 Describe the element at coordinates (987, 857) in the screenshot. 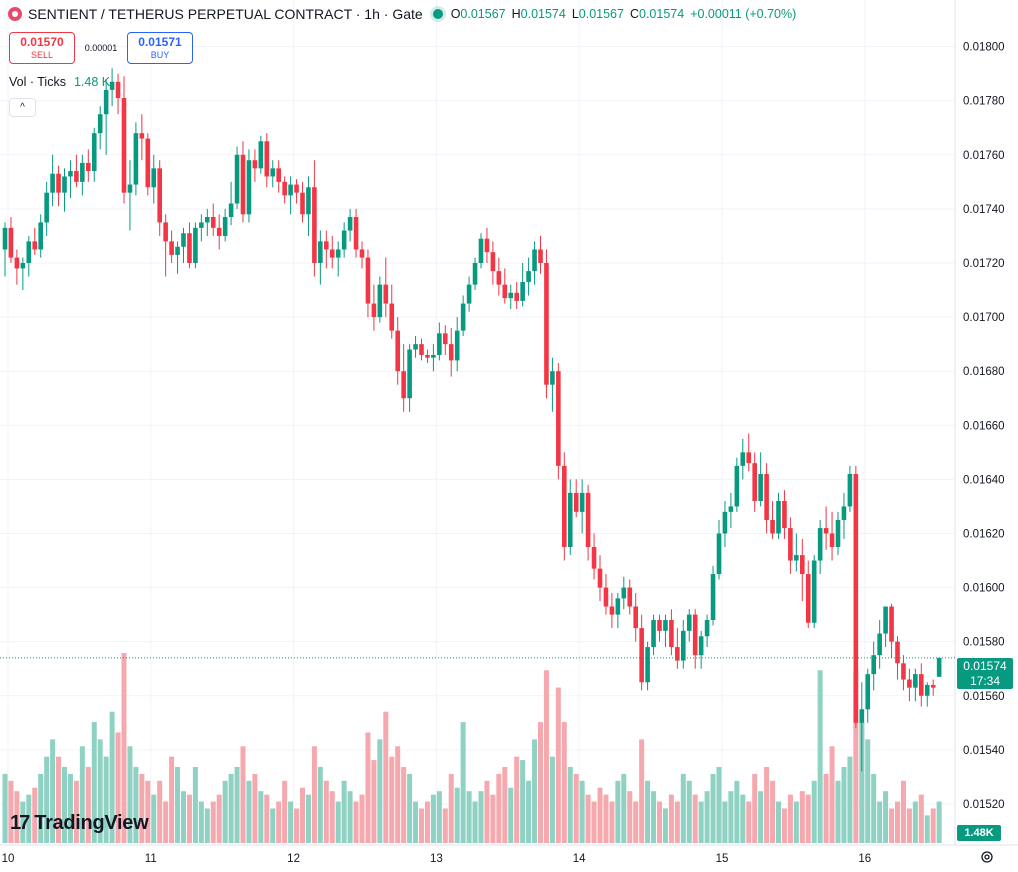

I see `settings-gear-icon` at that location.